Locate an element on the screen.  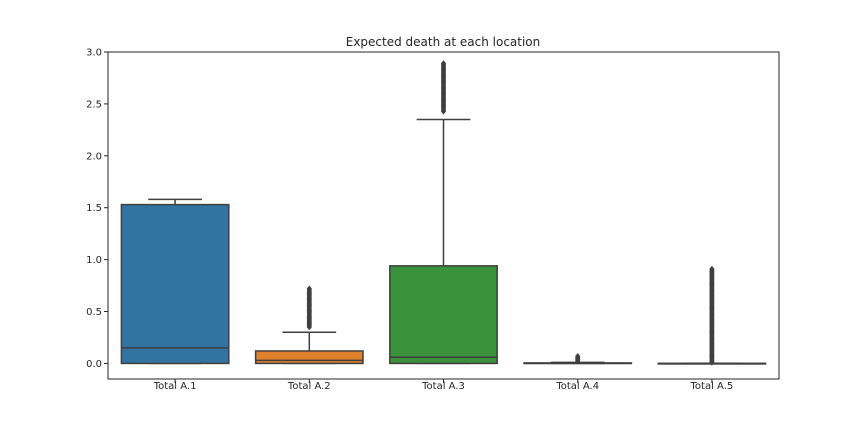
y-tick-label: 3.0 is located at coordinates (94, 53).